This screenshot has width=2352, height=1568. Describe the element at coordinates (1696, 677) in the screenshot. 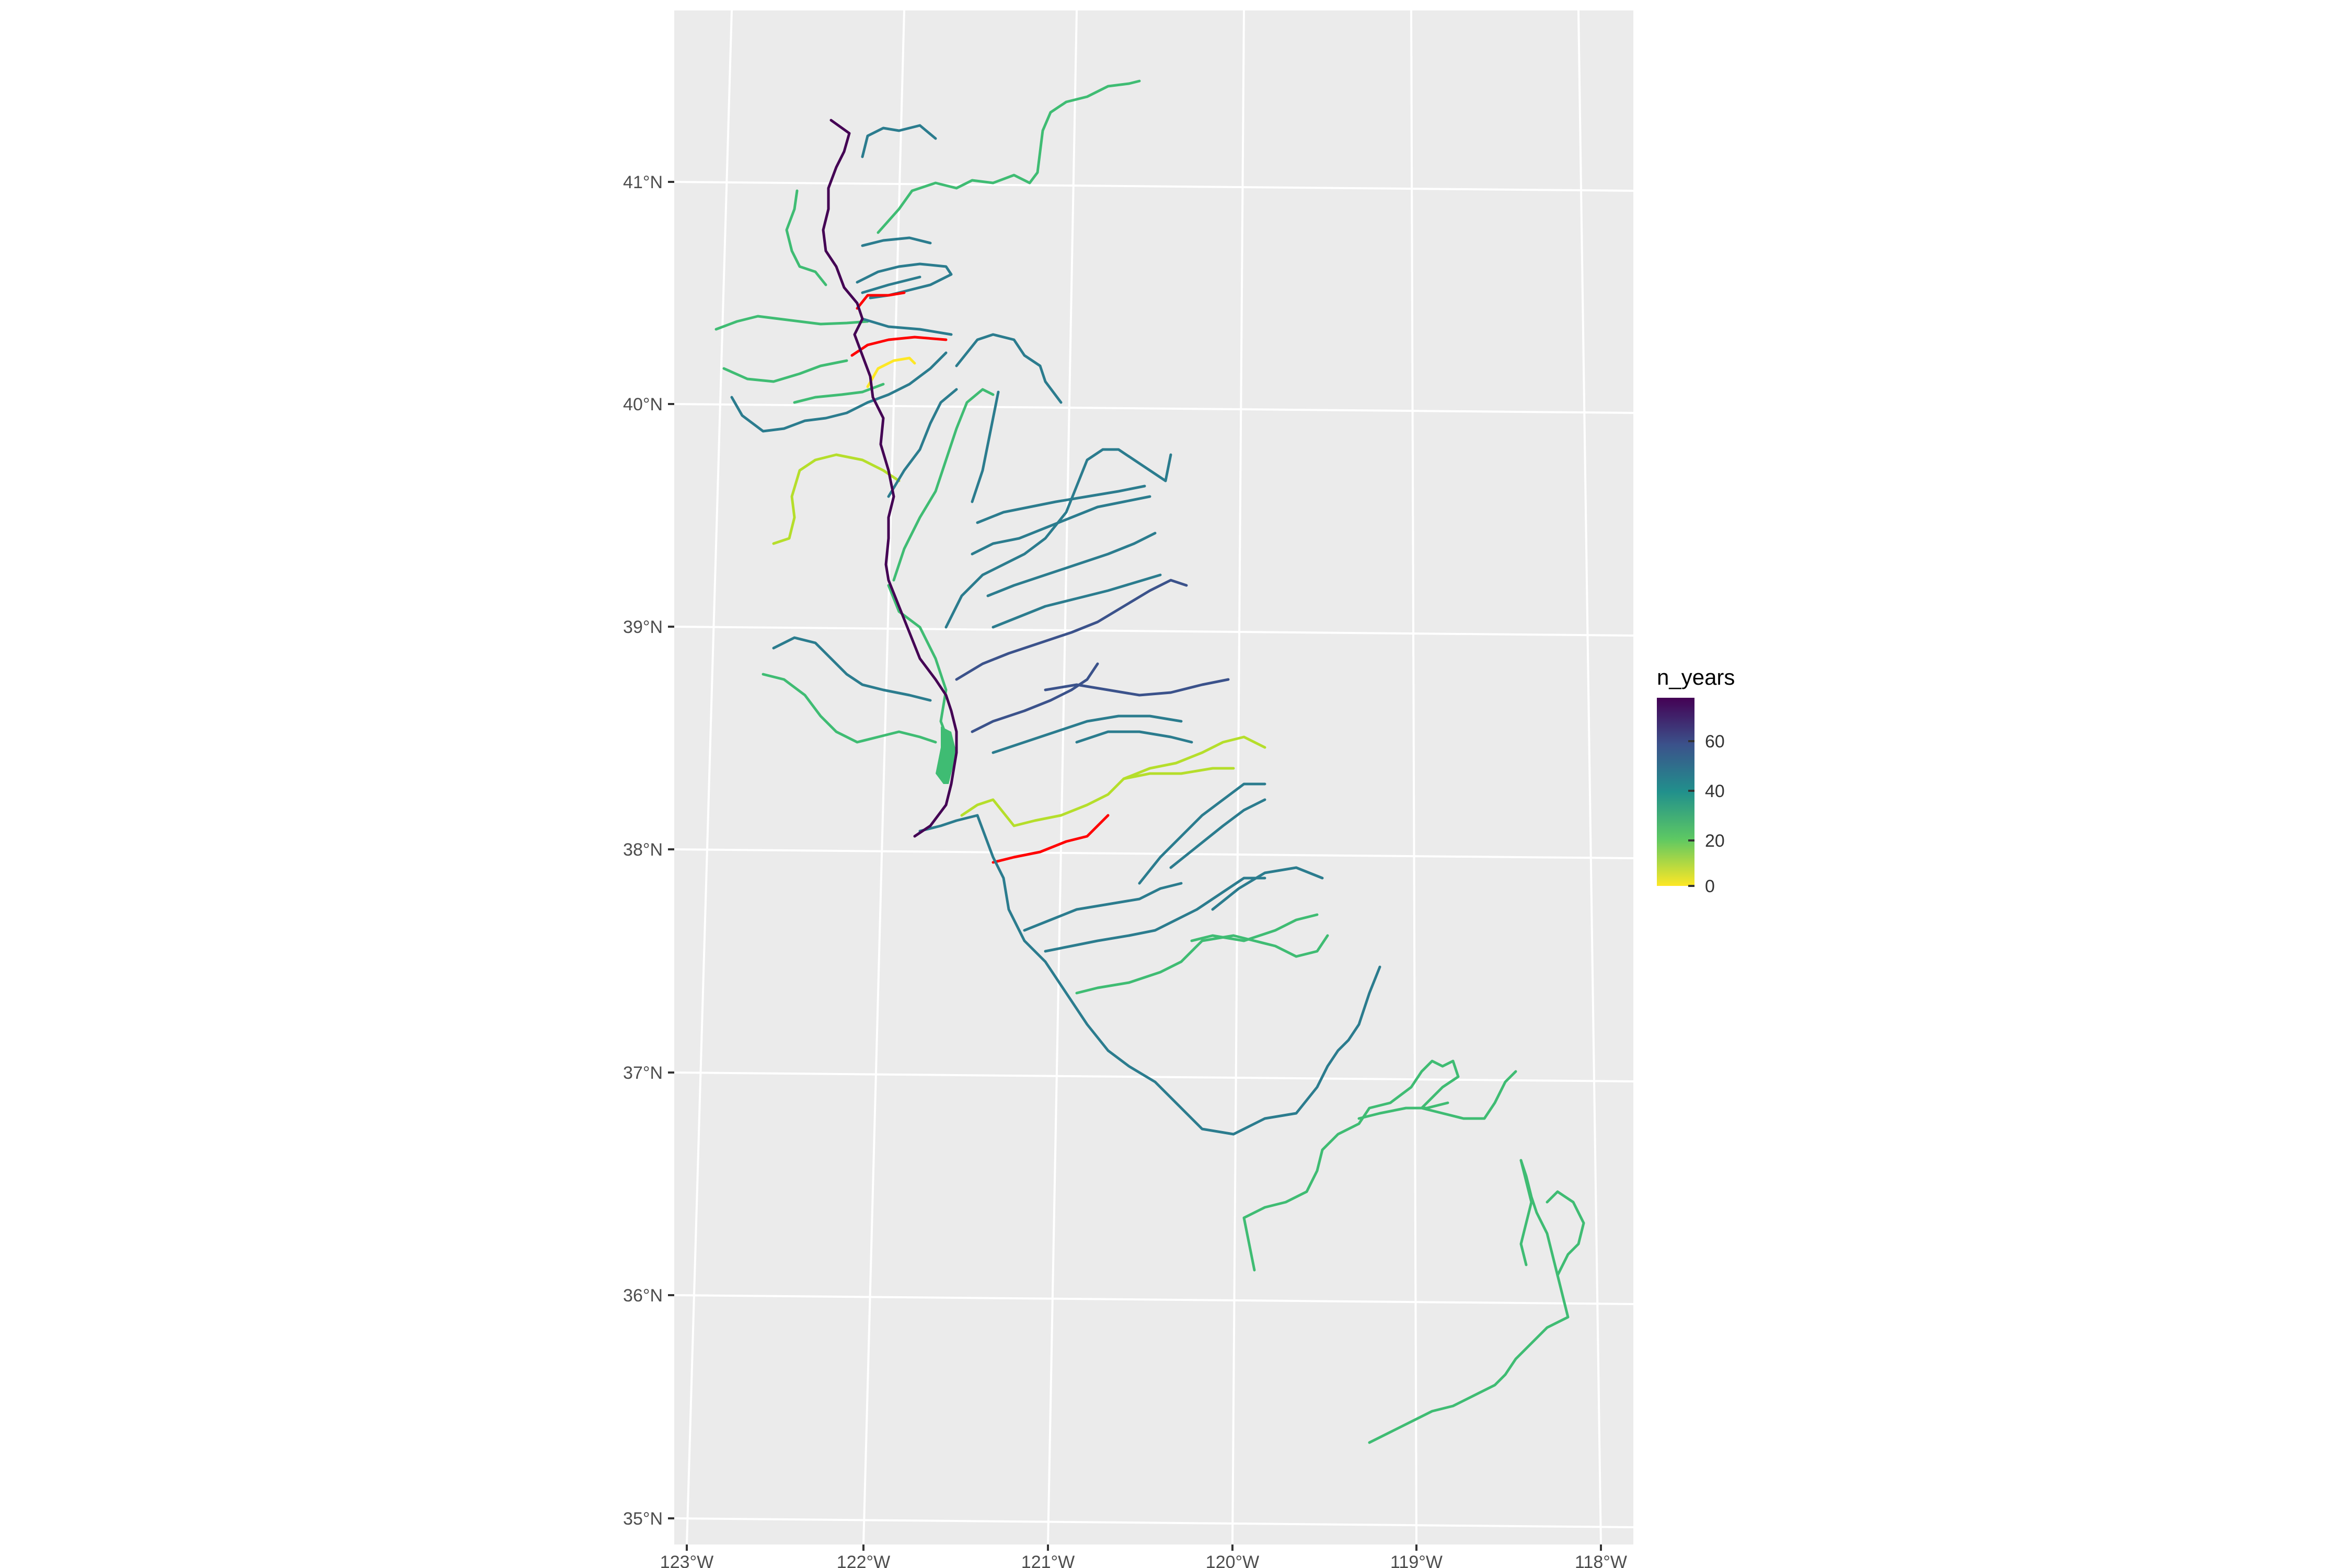

I see `legend-title: n_years` at that location.